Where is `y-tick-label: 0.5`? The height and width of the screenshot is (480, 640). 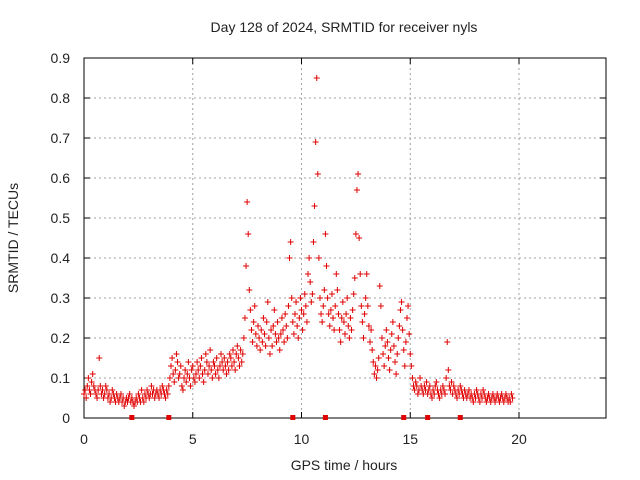
y-tick-label: 0.5 is located at coordinates (61, 218).